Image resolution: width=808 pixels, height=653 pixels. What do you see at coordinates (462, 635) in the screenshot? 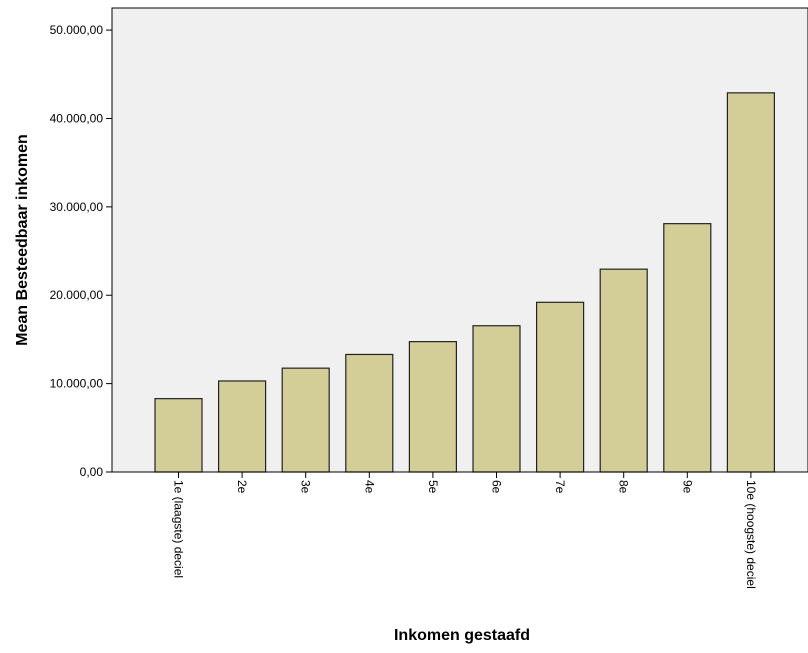
I see `x-axis-title: Inkomen gestaafd` at bounding box center [462, 635].